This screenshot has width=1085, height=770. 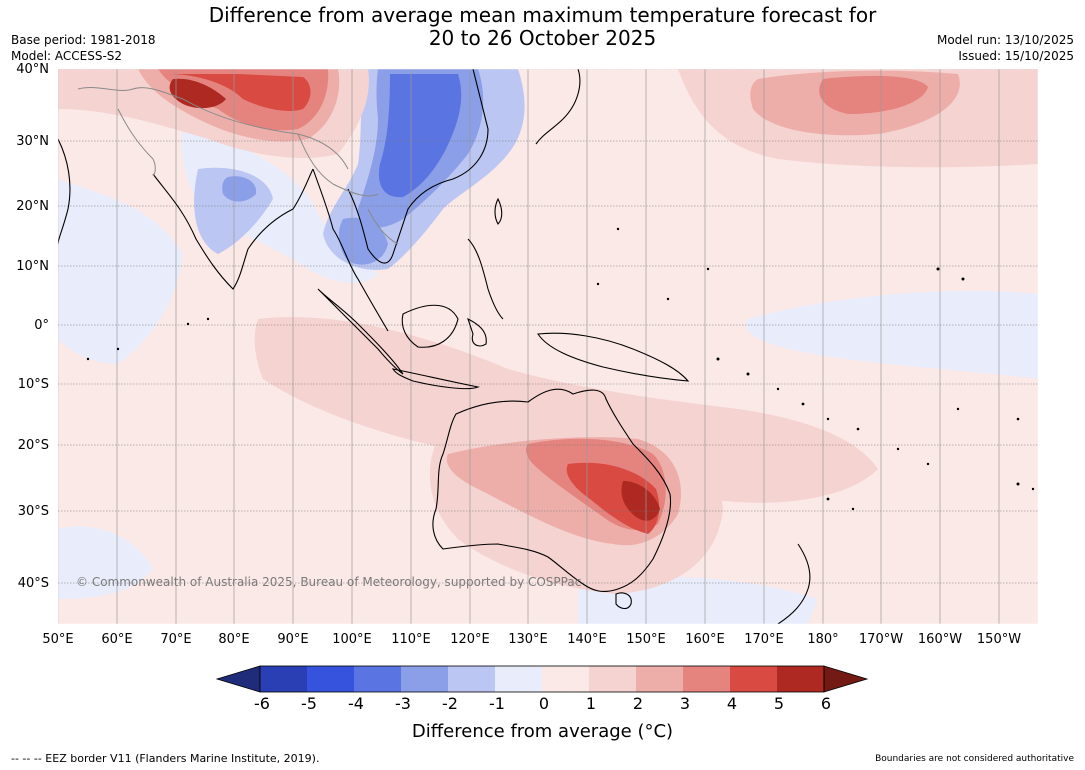 I want to click on colorbar-tick: 3, so click(x=685, y=703).